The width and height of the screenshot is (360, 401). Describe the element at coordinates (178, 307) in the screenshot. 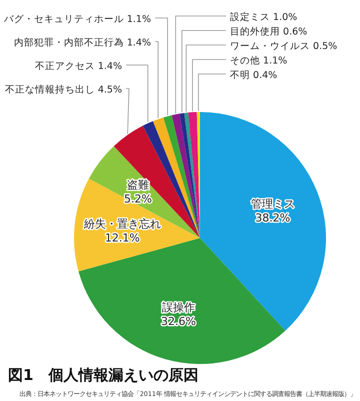

I see `slice-label: 誤操作` at that location.